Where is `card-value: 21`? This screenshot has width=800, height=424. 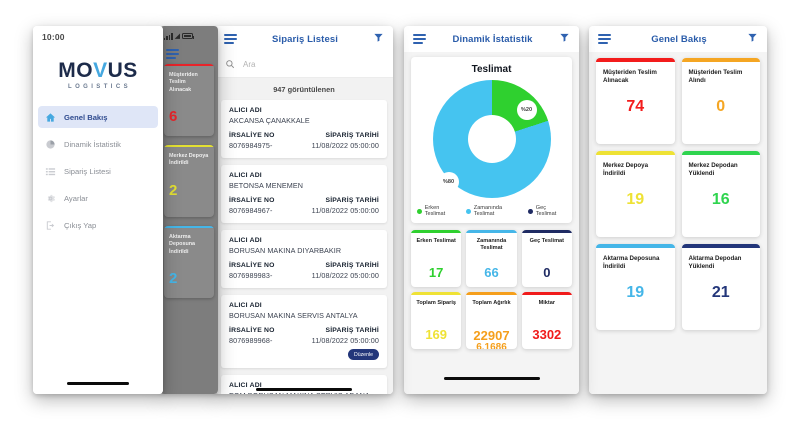
card-value: 21 is located at coordinates (720, 292).